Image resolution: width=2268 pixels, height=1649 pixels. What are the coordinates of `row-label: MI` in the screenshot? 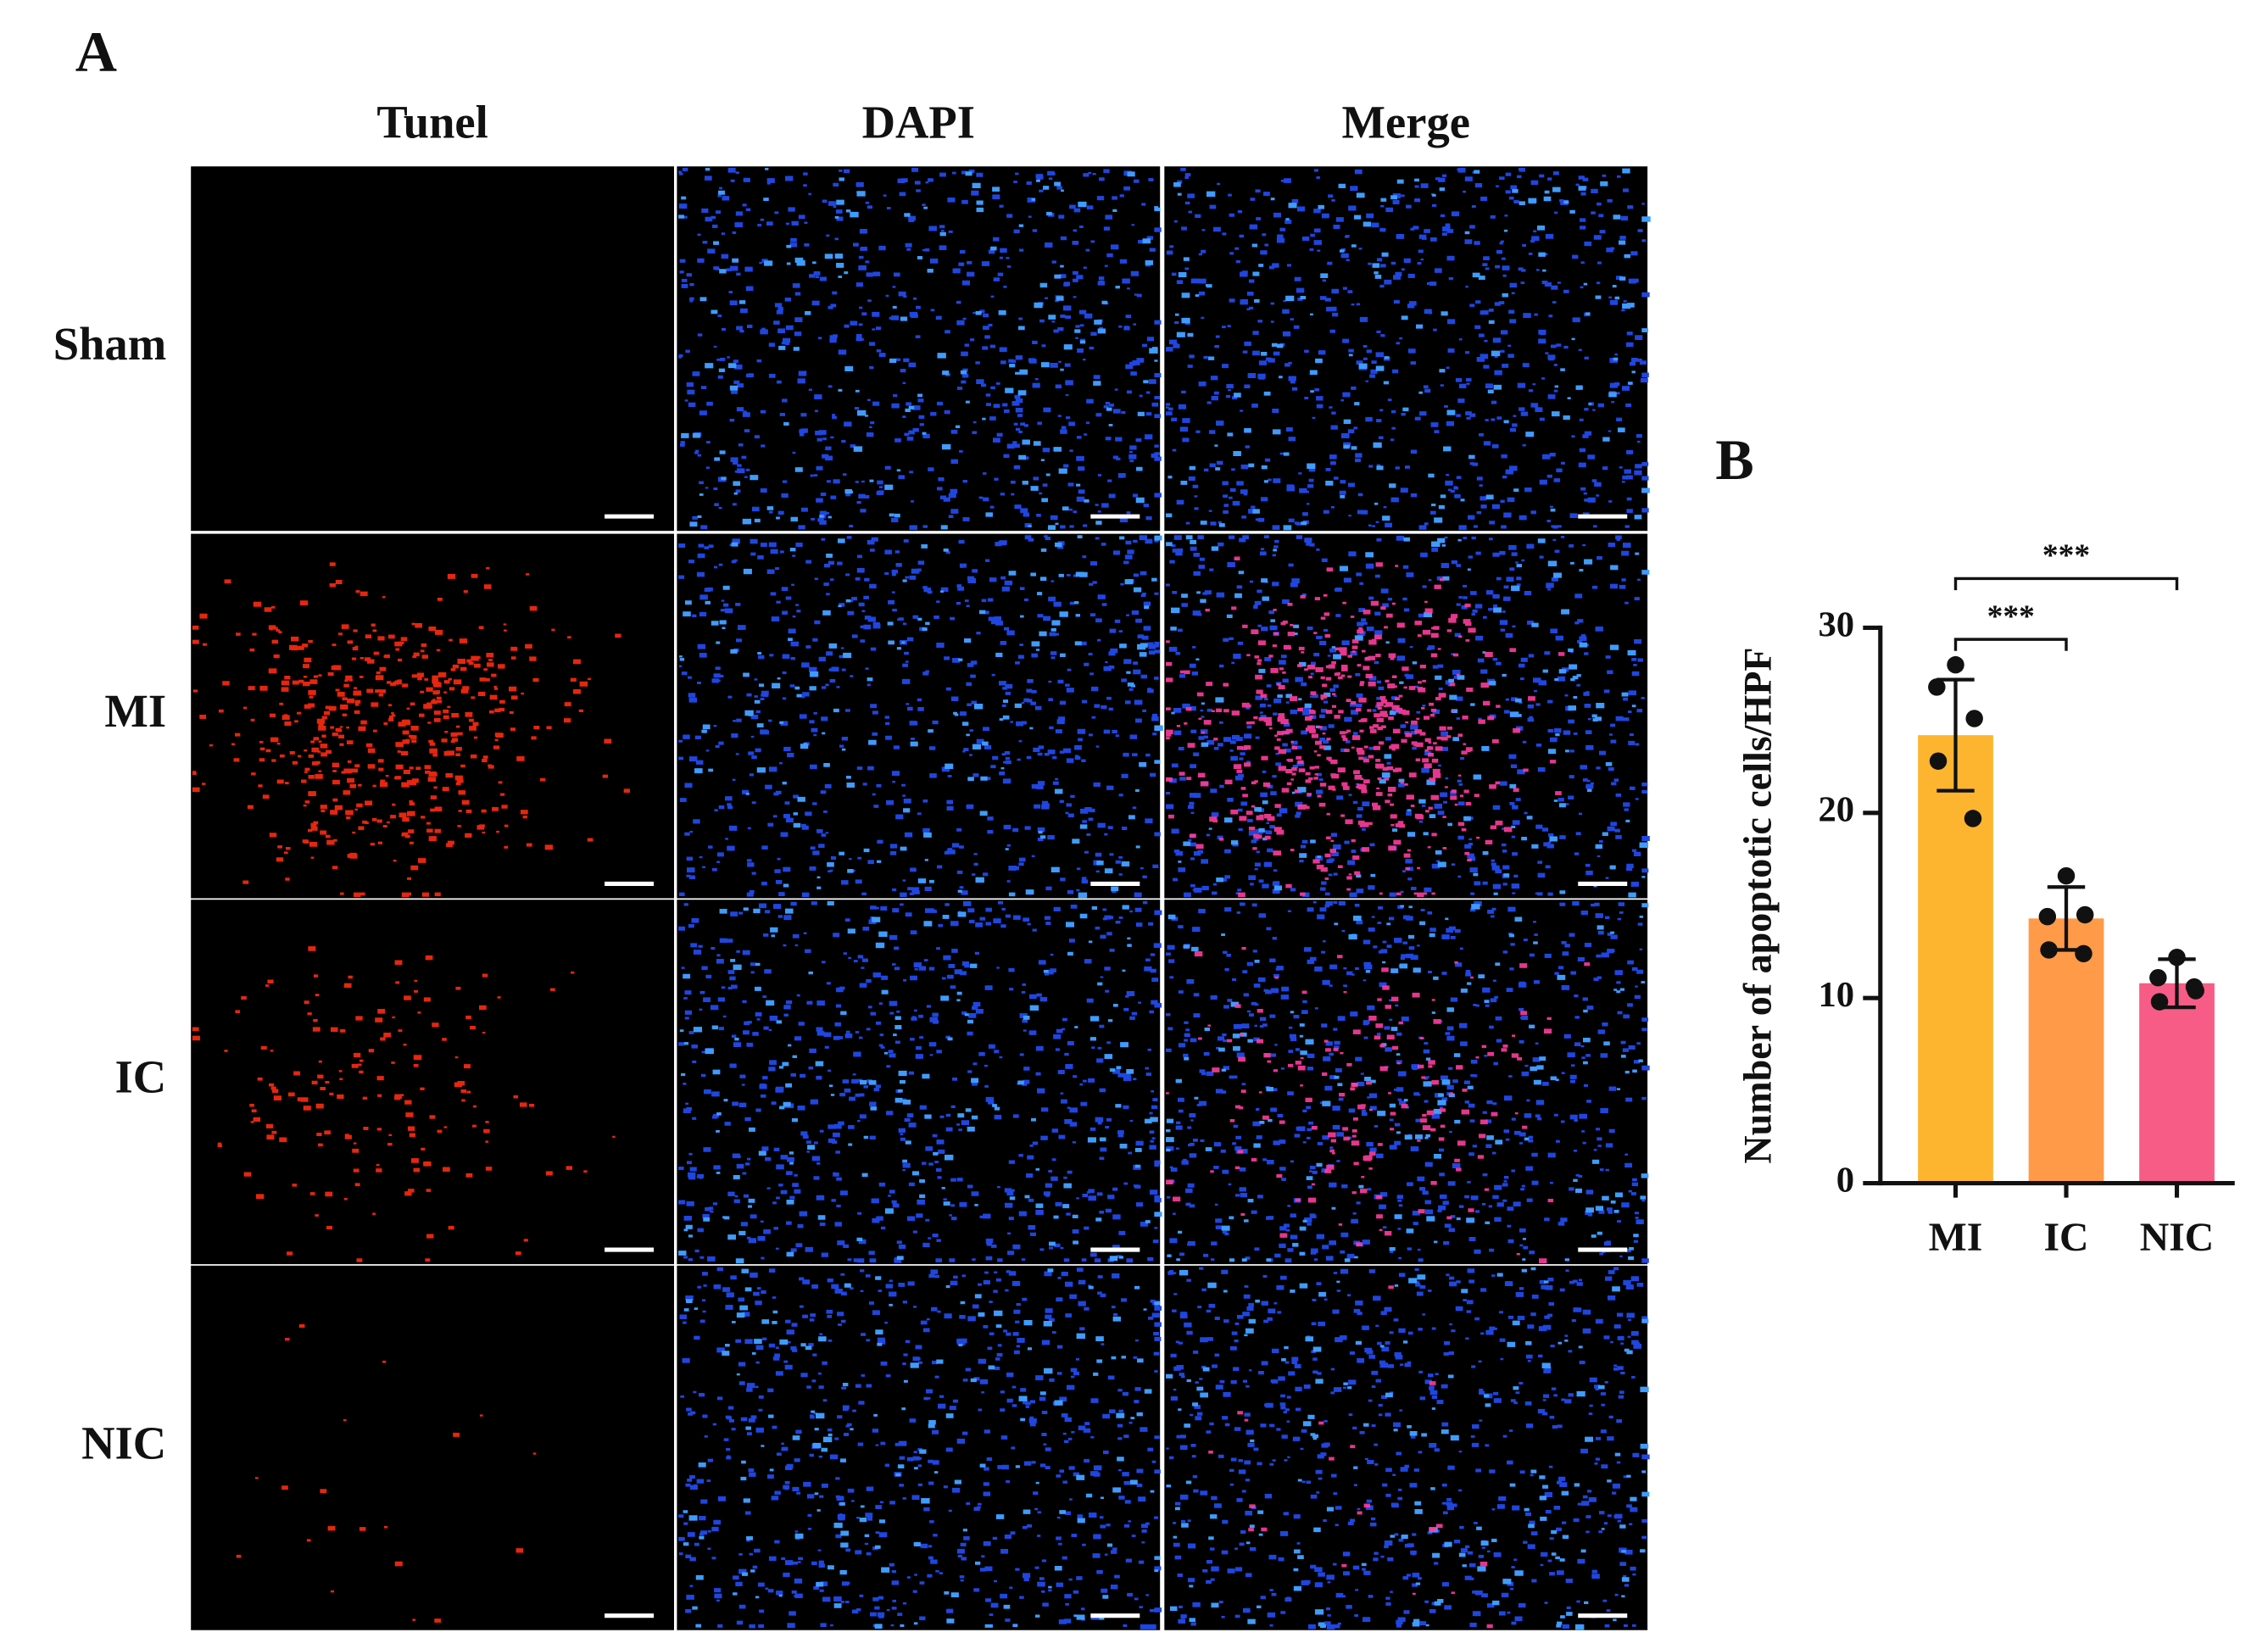 It's located at (135, 711).